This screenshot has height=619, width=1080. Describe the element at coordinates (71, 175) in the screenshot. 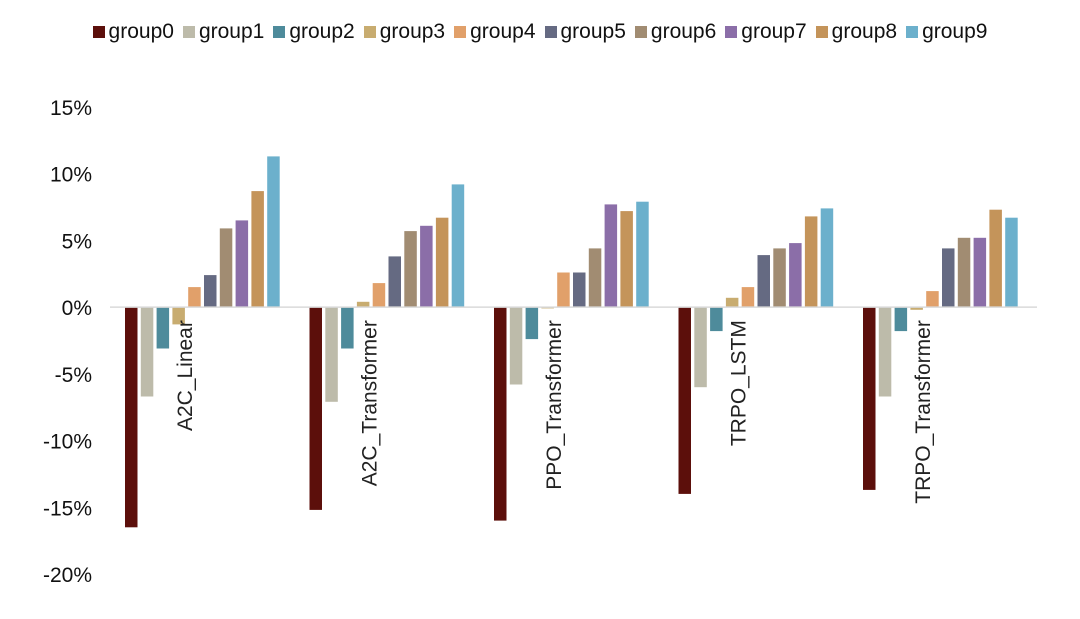

I see `y-tick-label: 10%` at that location.